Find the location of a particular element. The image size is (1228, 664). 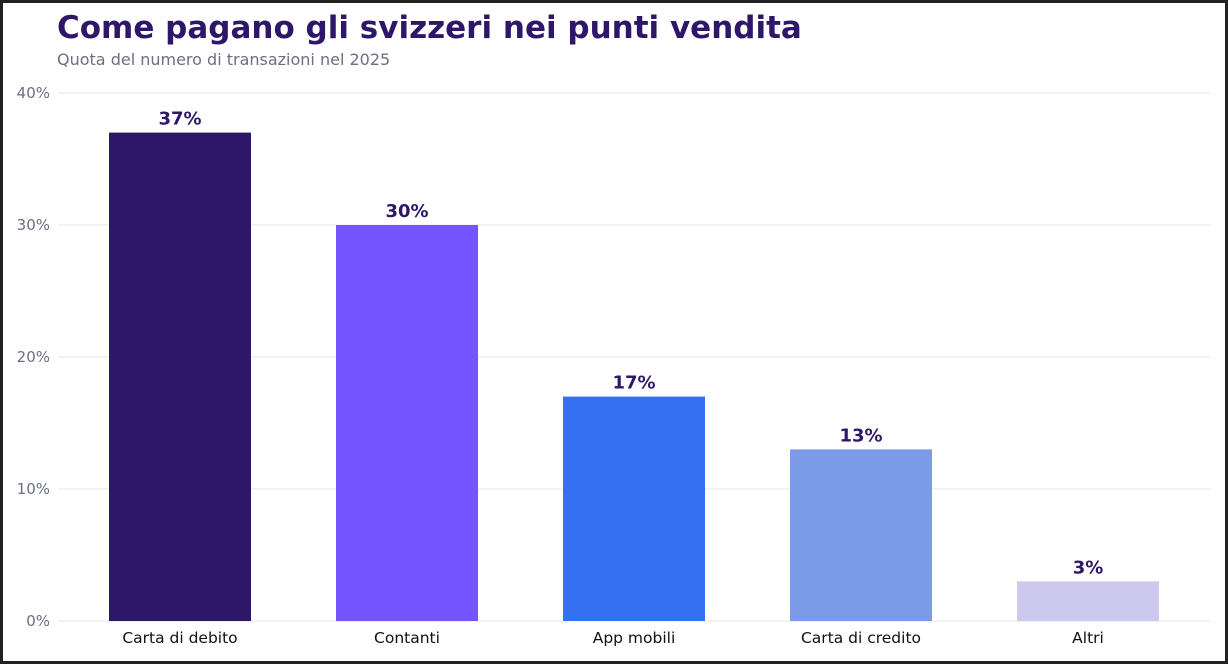

x-tick-label: App mobili is located at coordinates (634, 638).